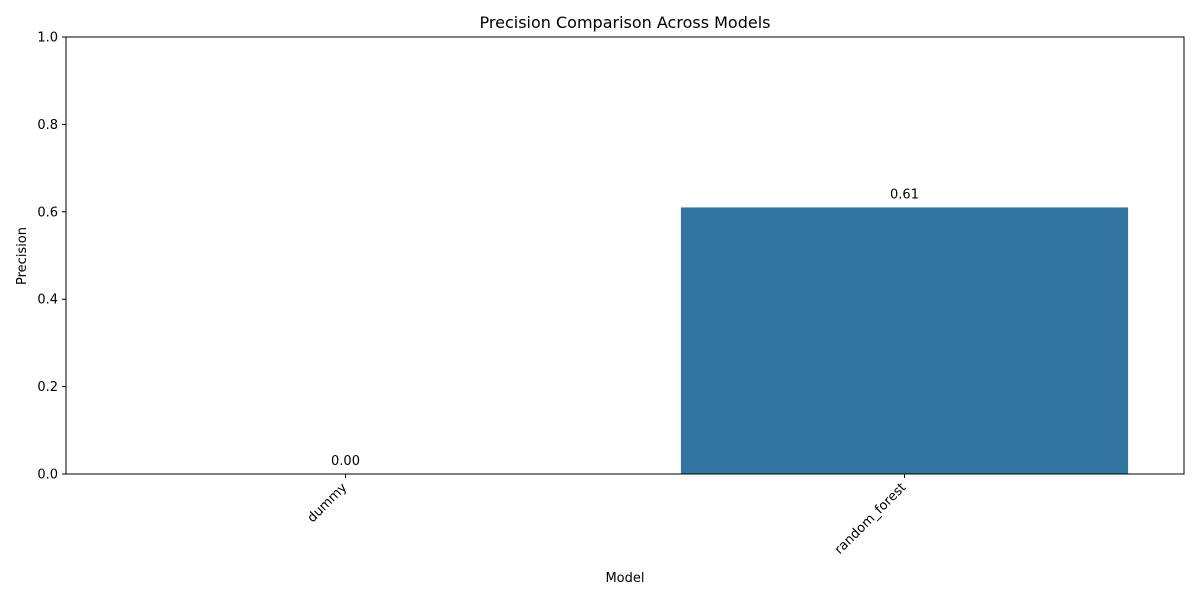  Describe the element at coordinates (625, 22) in the screenshot. I see `chart-title: Precision Comparison Across Models` at that location.